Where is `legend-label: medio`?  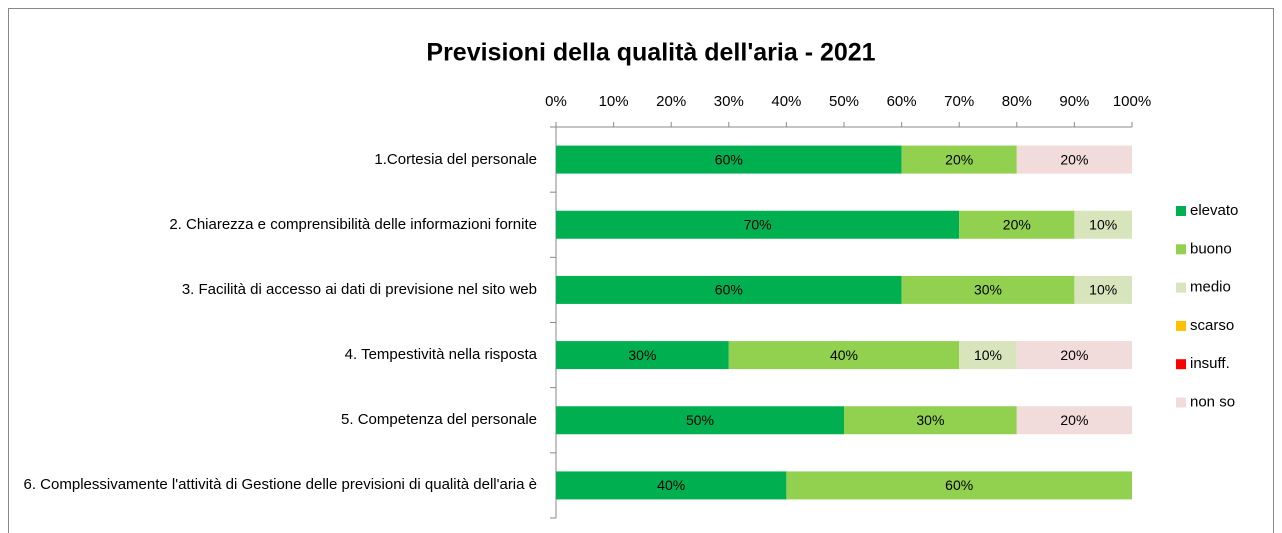
legend-label: medio is located at coordinates (1210, 287).